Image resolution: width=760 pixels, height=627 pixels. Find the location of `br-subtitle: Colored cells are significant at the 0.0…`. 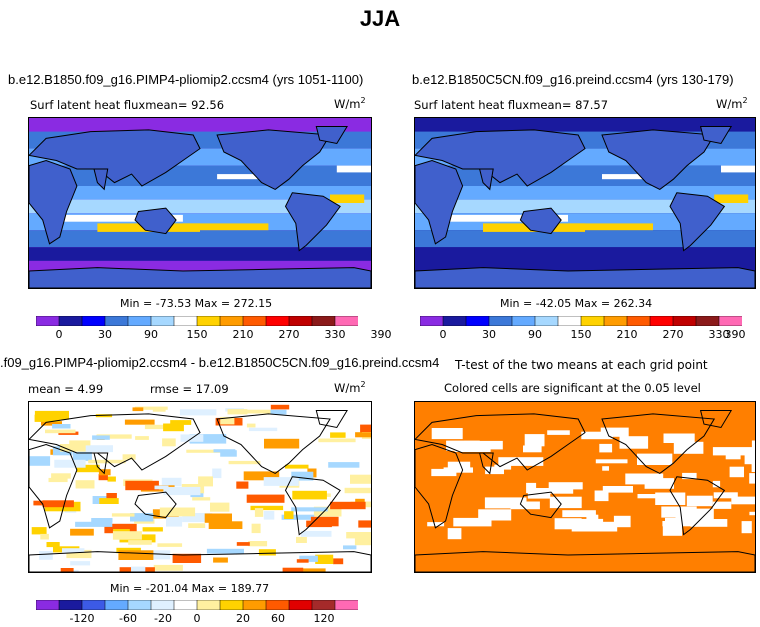

br-subtitle: Colored cells are significant at the 0.0… is located at coordinates (572, 388).